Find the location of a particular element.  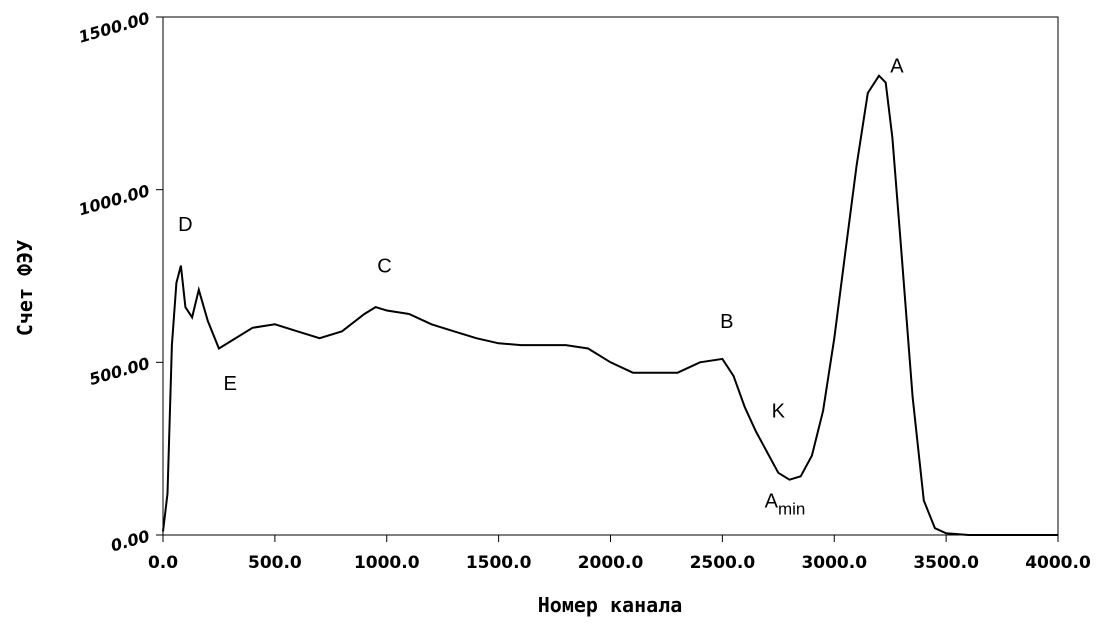

y-axis-title: Счет ФЭУ is located at coordinates (25, 288).